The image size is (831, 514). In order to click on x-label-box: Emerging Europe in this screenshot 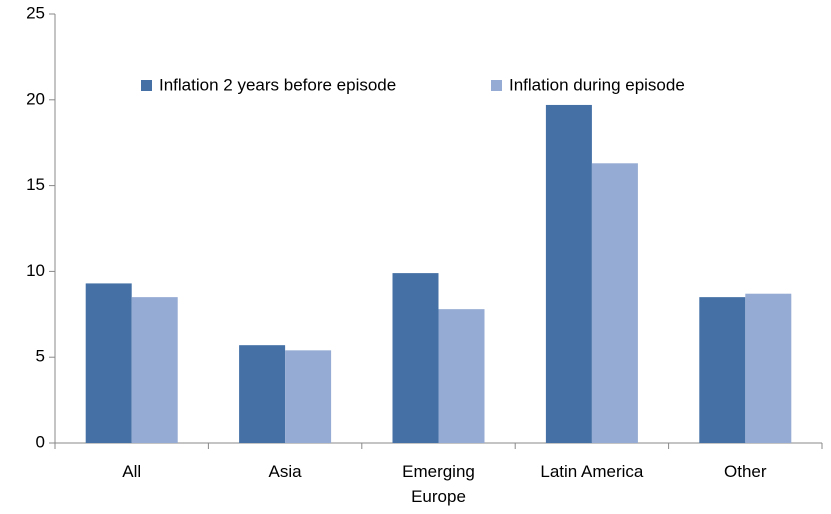, I will do `click(438, 484)`.